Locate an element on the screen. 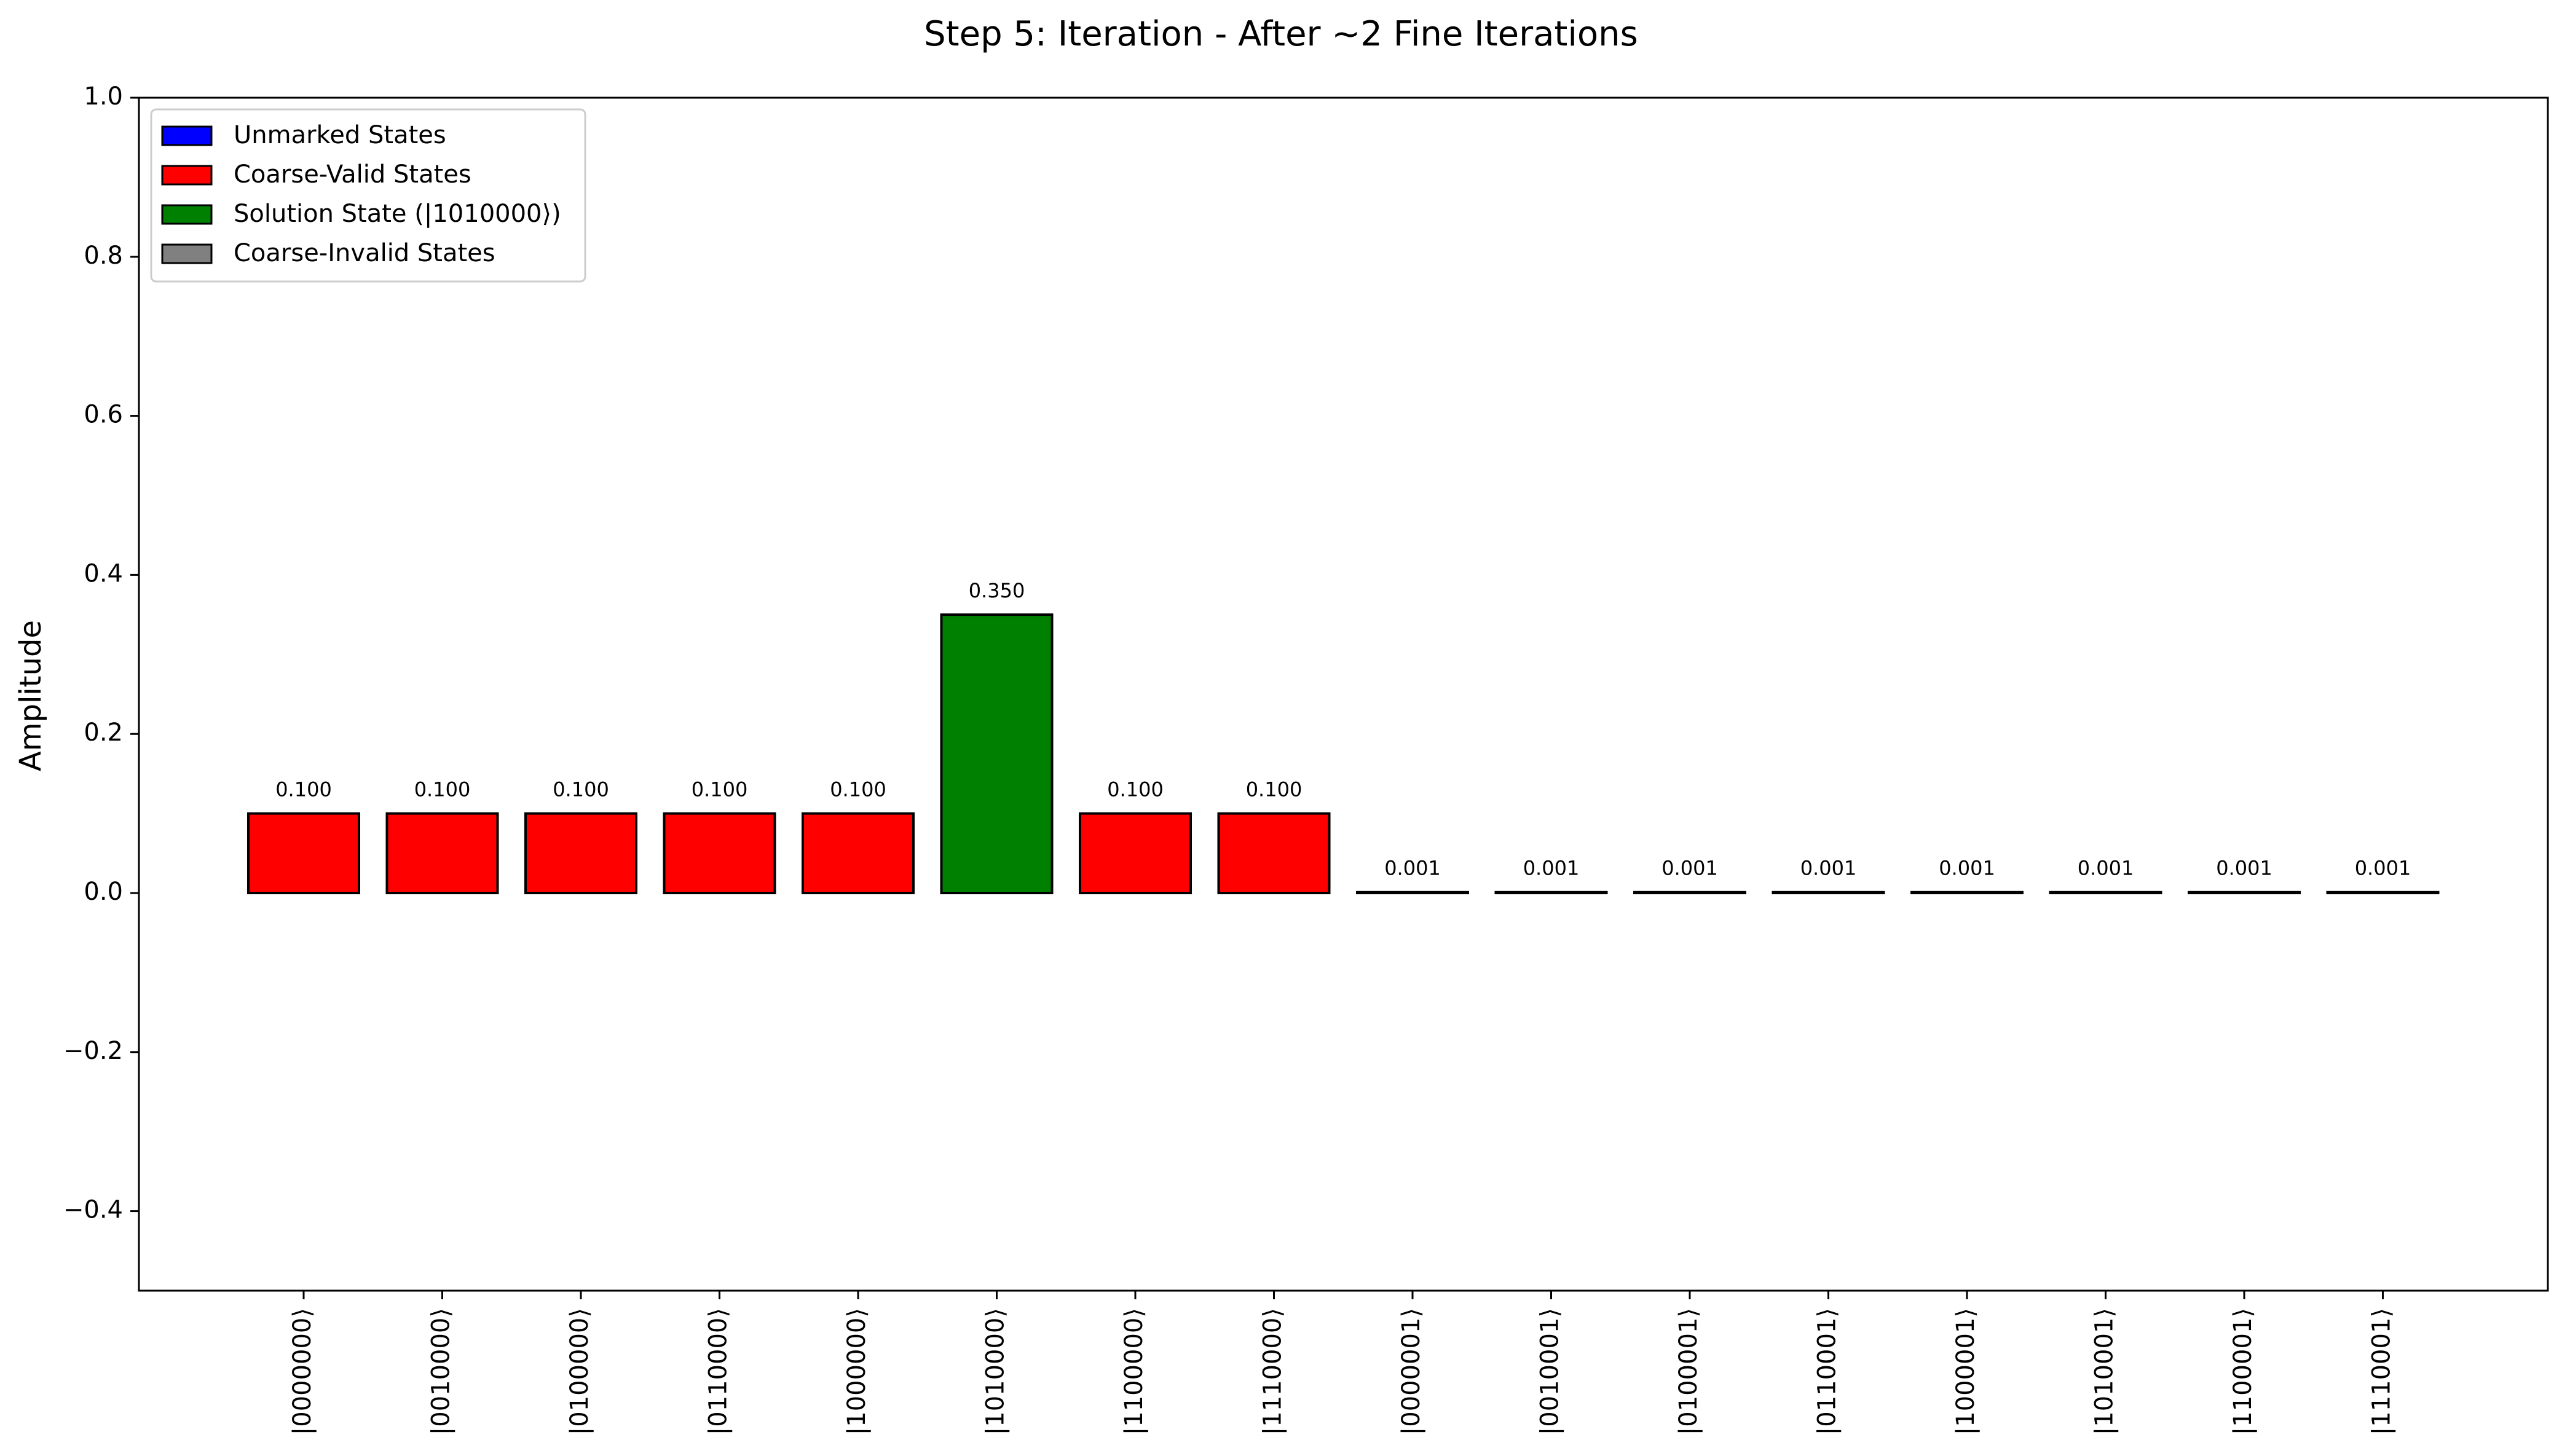 This screenshot has height=1456, width=2562. x-tick-label-8: |0000001⟩ is located at coordinates (1411, 1371).